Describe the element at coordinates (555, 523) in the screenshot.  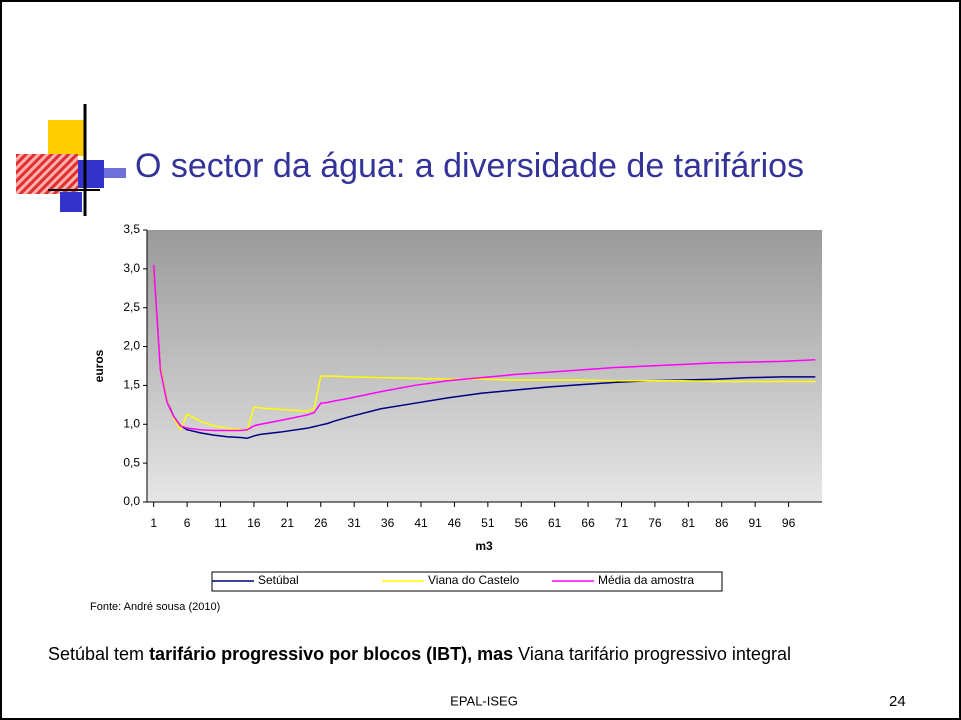
I see `x-tick-label: 61` at that location.